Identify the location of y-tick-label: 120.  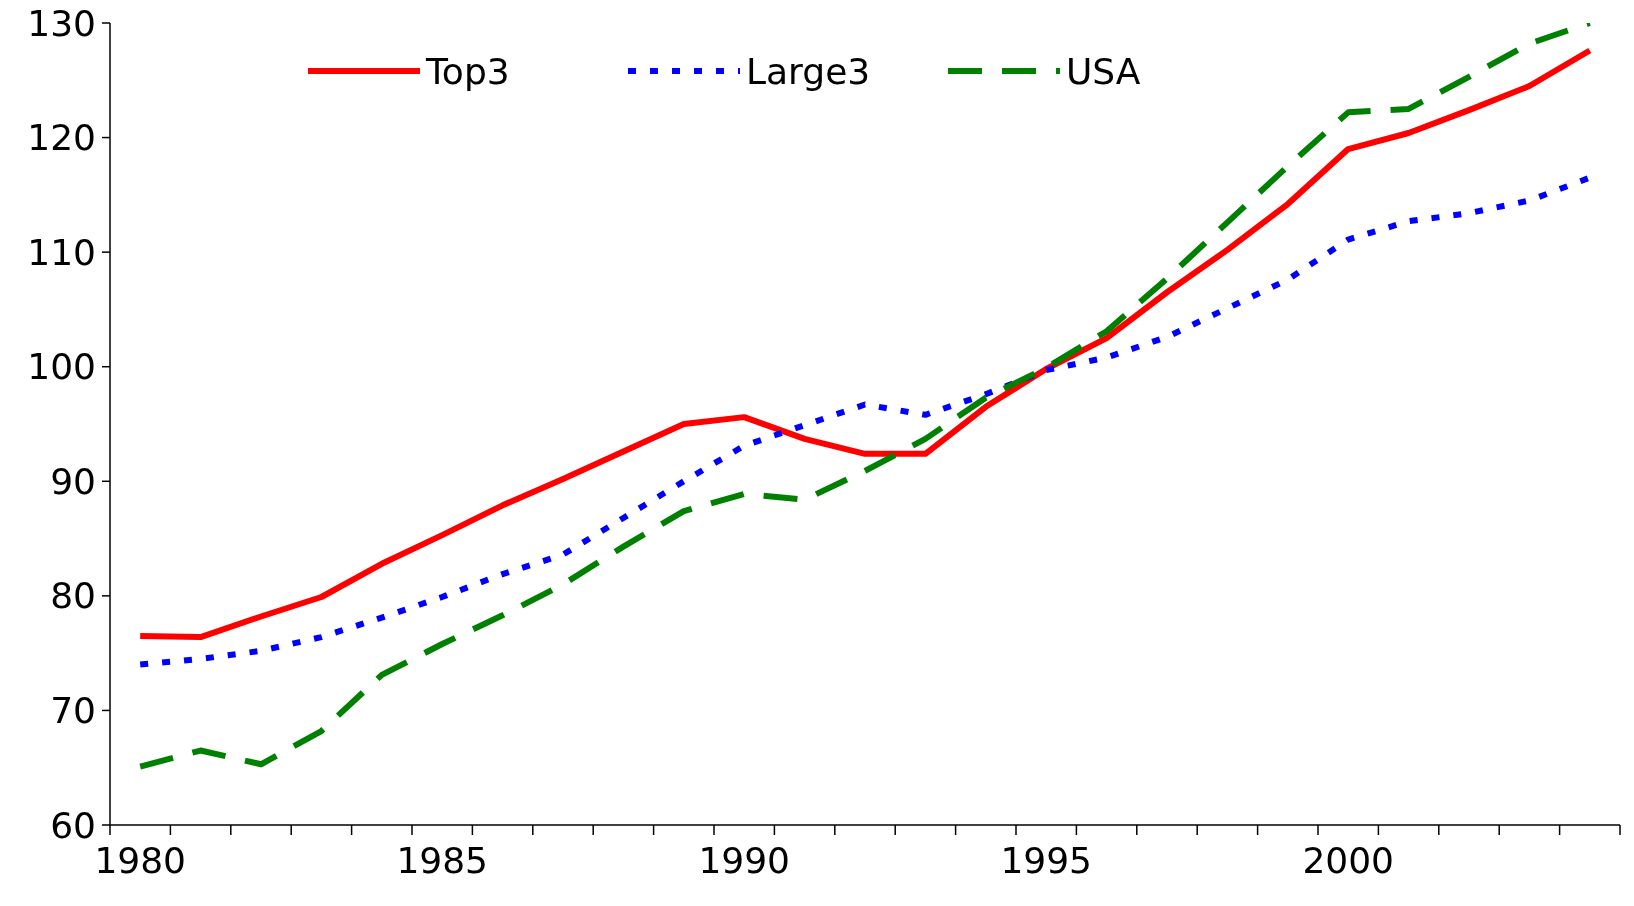
(61, 138).